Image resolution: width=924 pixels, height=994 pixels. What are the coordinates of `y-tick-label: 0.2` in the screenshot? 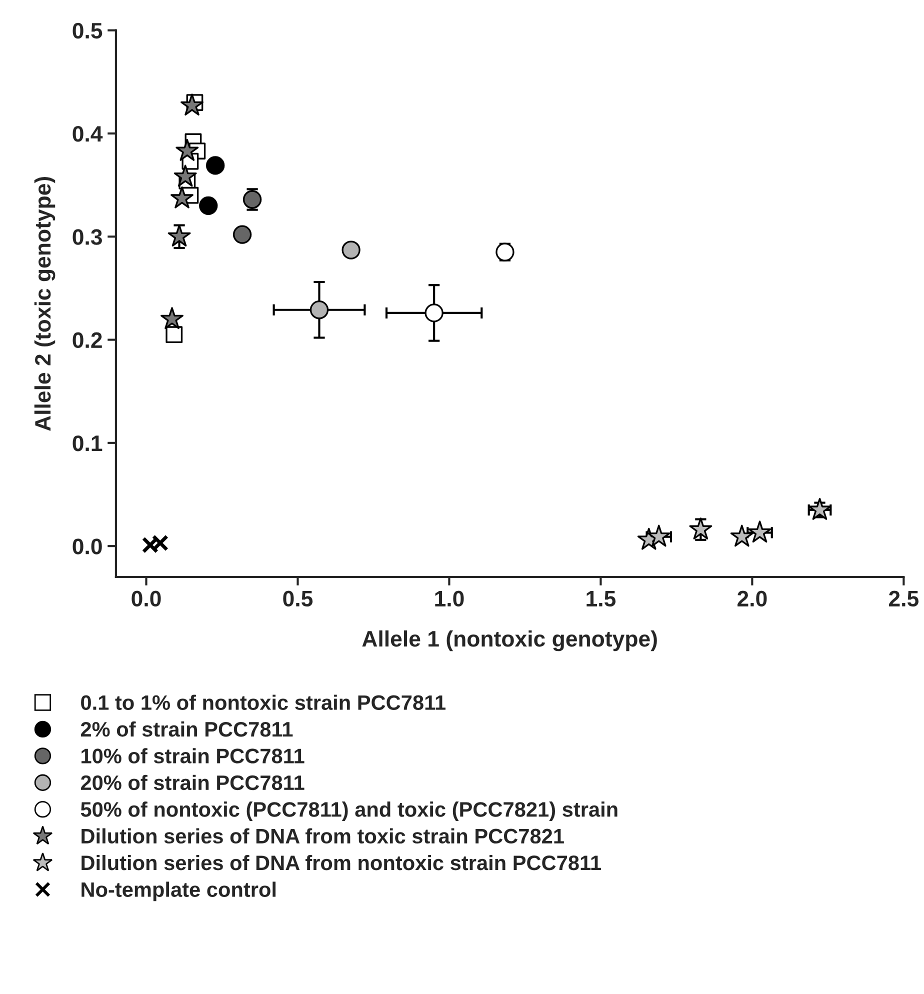 It's located at (87, 340).